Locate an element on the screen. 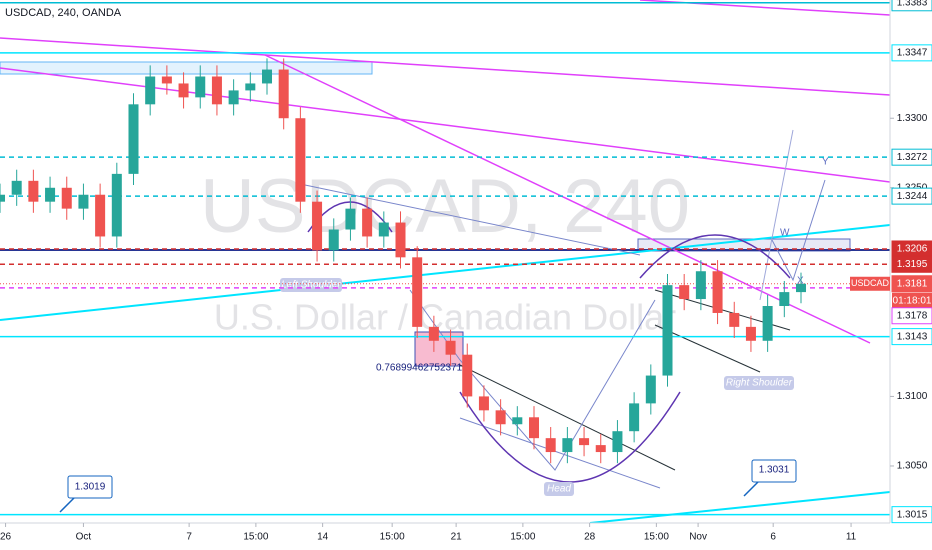  symbol-tag: USDCAD is located at coordinates (870, 283).